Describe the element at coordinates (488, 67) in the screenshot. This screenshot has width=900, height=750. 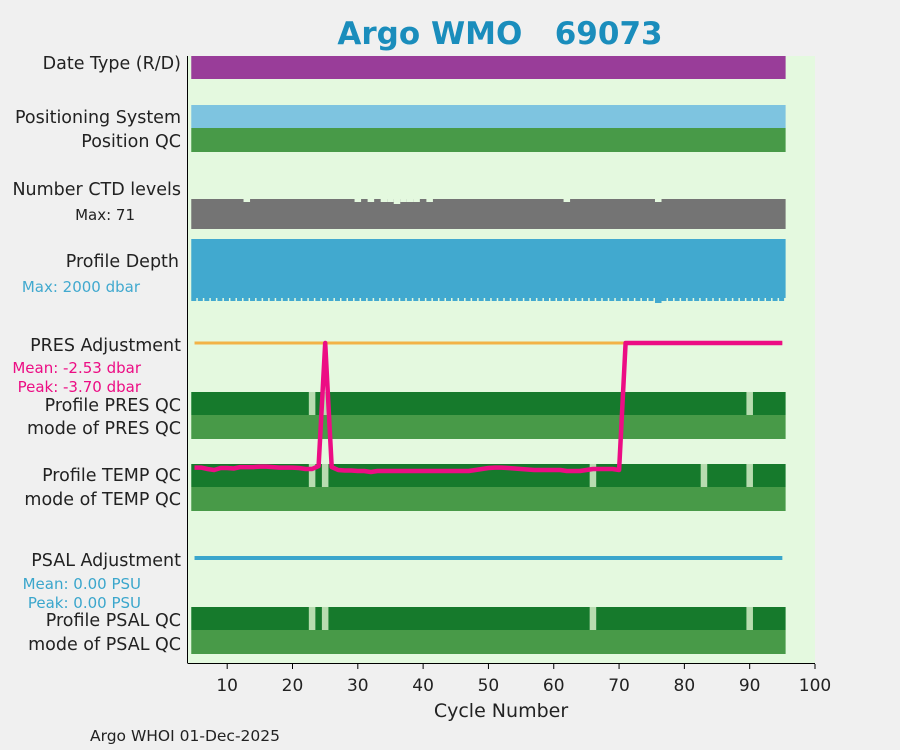
I see `date-type-band` at that location.